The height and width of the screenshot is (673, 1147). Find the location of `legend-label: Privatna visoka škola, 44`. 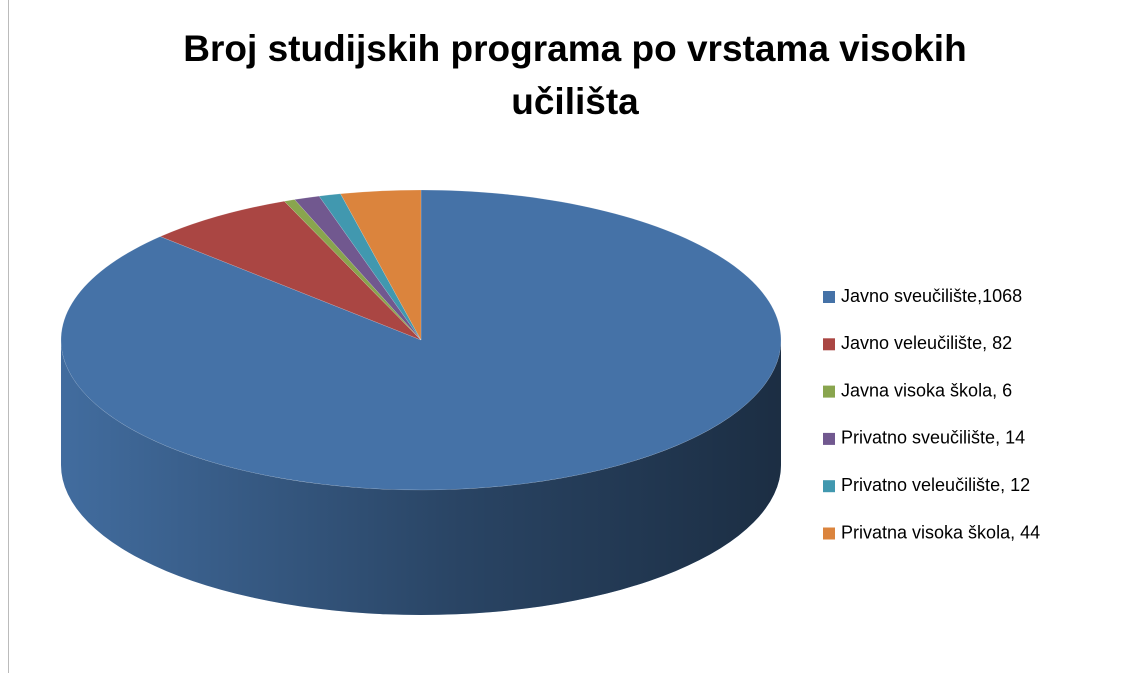

legend-label: Privatna visoka škola, 44 is located at coordinates (940, 532).